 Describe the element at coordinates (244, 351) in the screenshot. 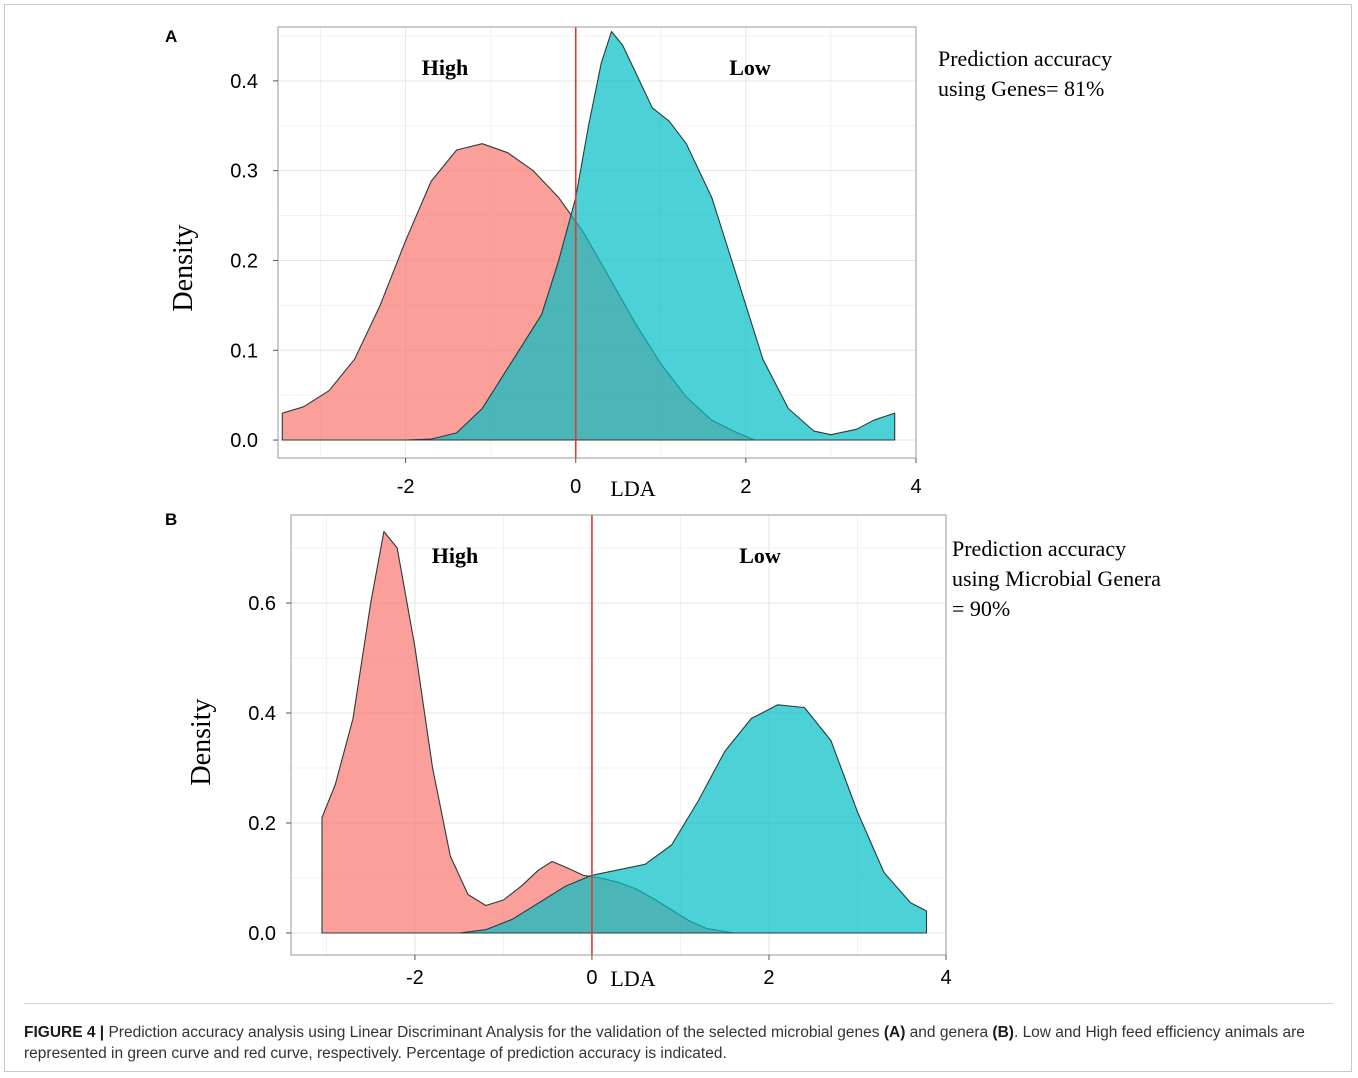

I see `y-tick-label: 0.1` at that location.